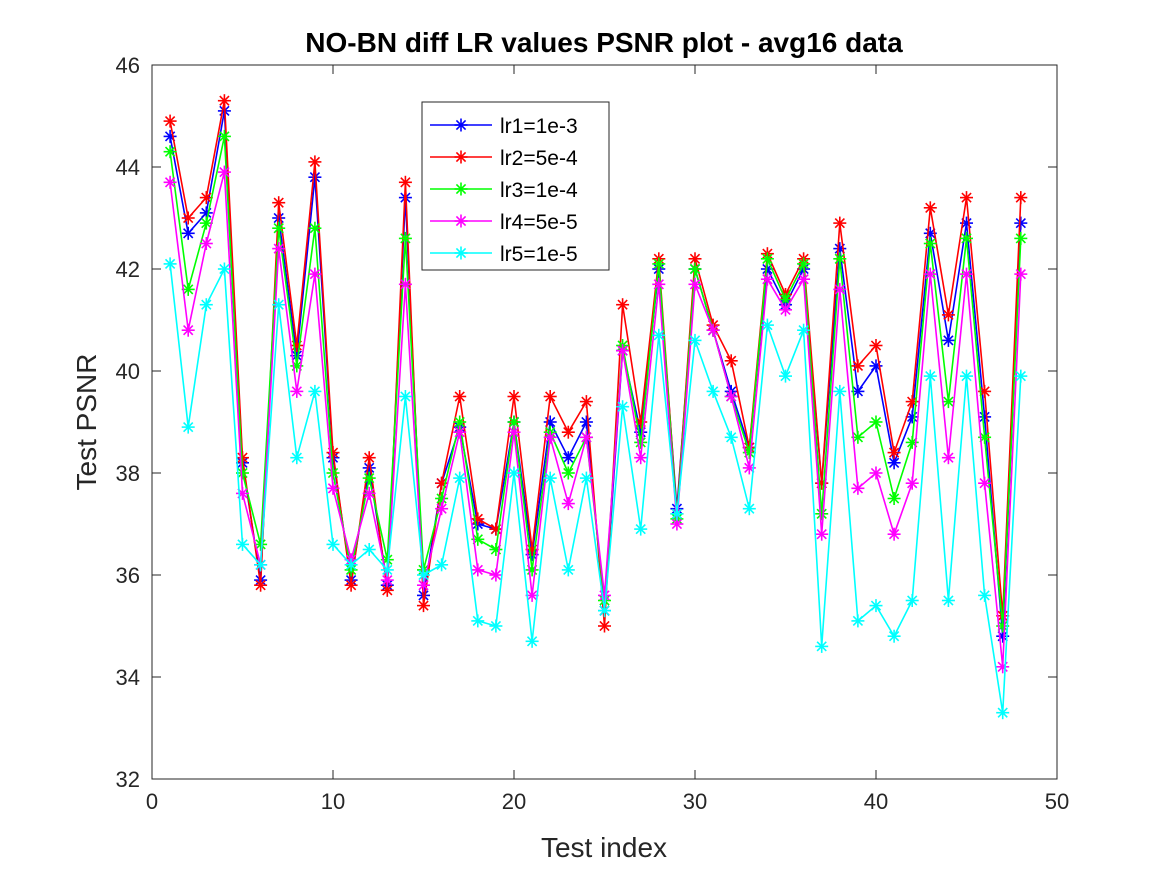 The width and height of the screenshot is (1167, 875). I want to click on x-tick-label: 50, so click(1057, 801).